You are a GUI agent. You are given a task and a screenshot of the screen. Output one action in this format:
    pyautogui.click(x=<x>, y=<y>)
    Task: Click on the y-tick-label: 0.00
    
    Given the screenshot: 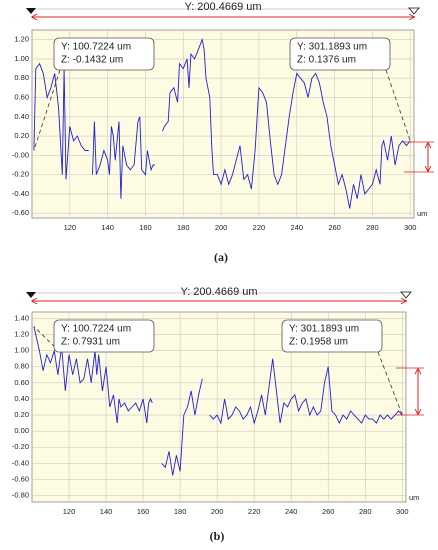 What is the action you would take?
    pyautogui.click(x=21, y=430)
    